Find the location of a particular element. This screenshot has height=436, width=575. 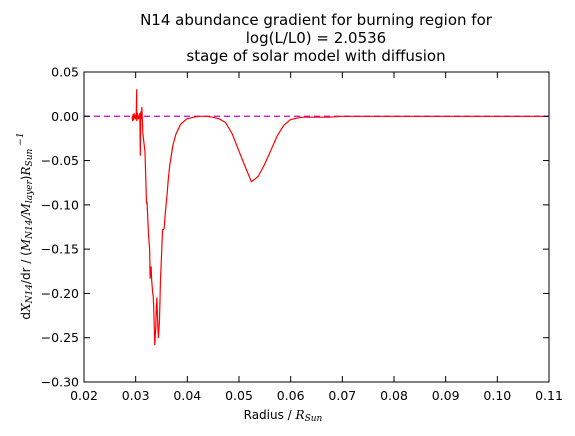

x-axis-label: Radius / RSun is located at coordinates (283, 416).